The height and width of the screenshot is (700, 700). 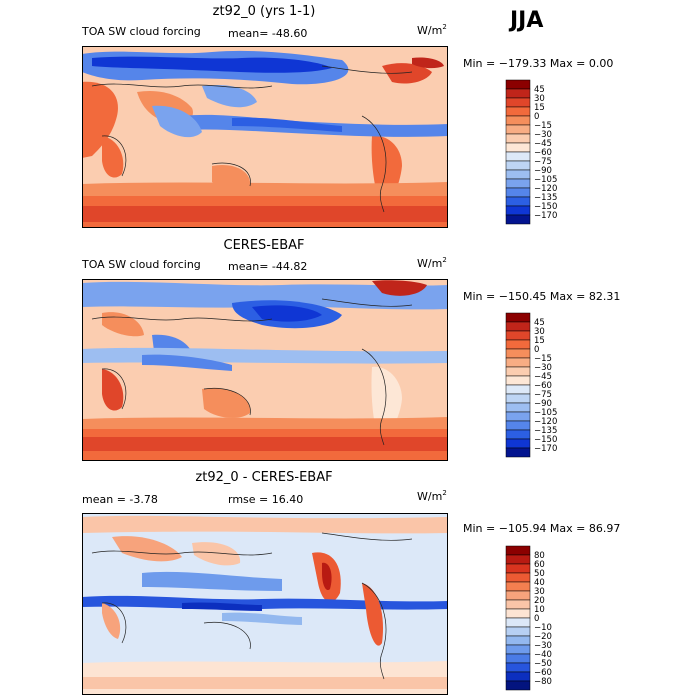 What do you see at coordinates (266, 499) in the screenshot?
I see `panel-3-rmse: rmse = 16.40` at bounding box center [266, 499].